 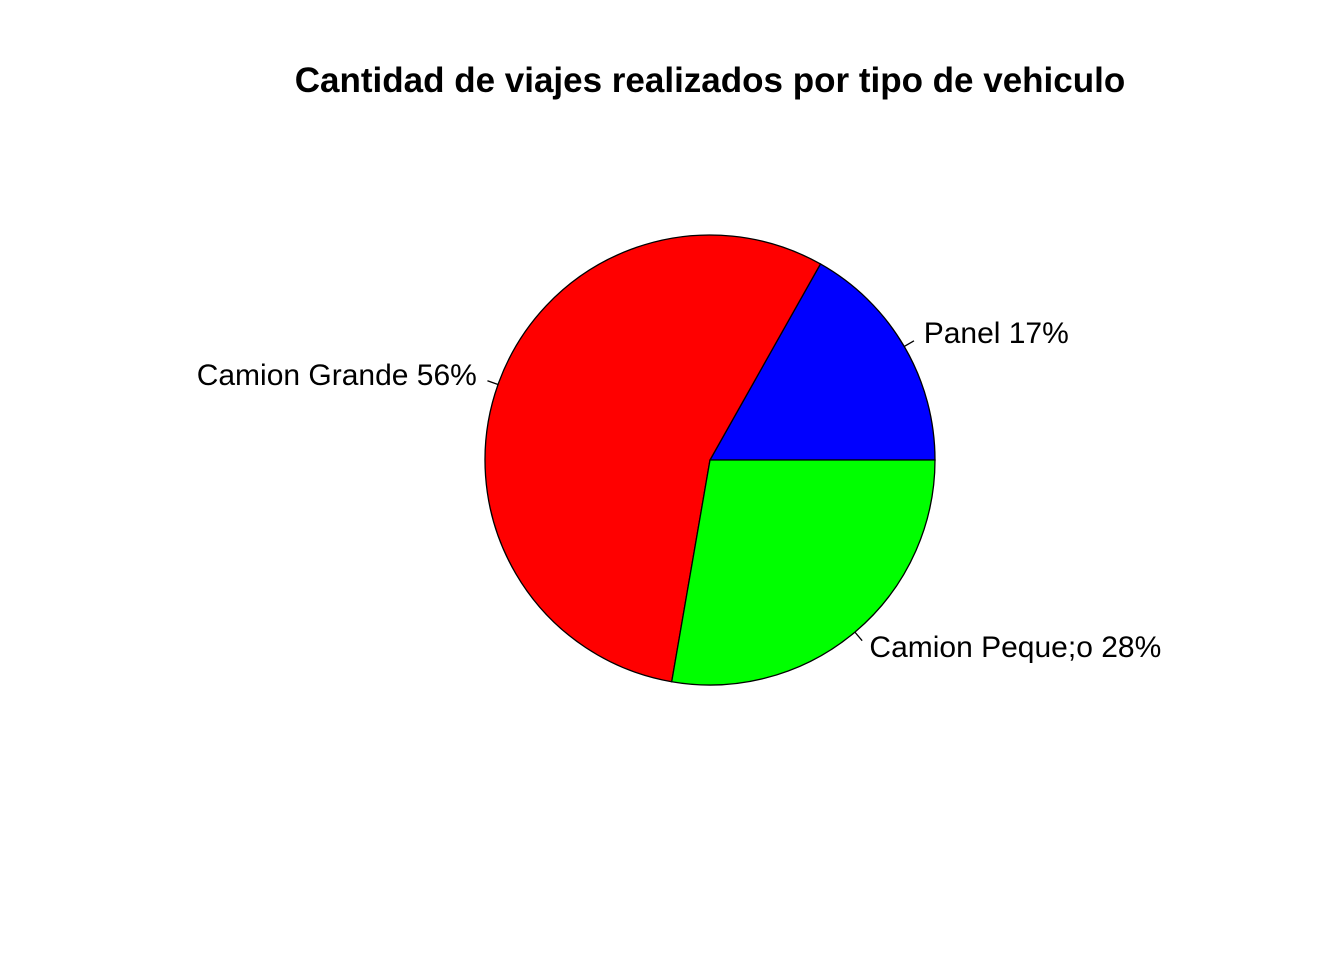 What do you see at coordinates (858, 636) in the screenshot?
I see `leader-line-camion-peque-o` at bounding box center [858, 636].